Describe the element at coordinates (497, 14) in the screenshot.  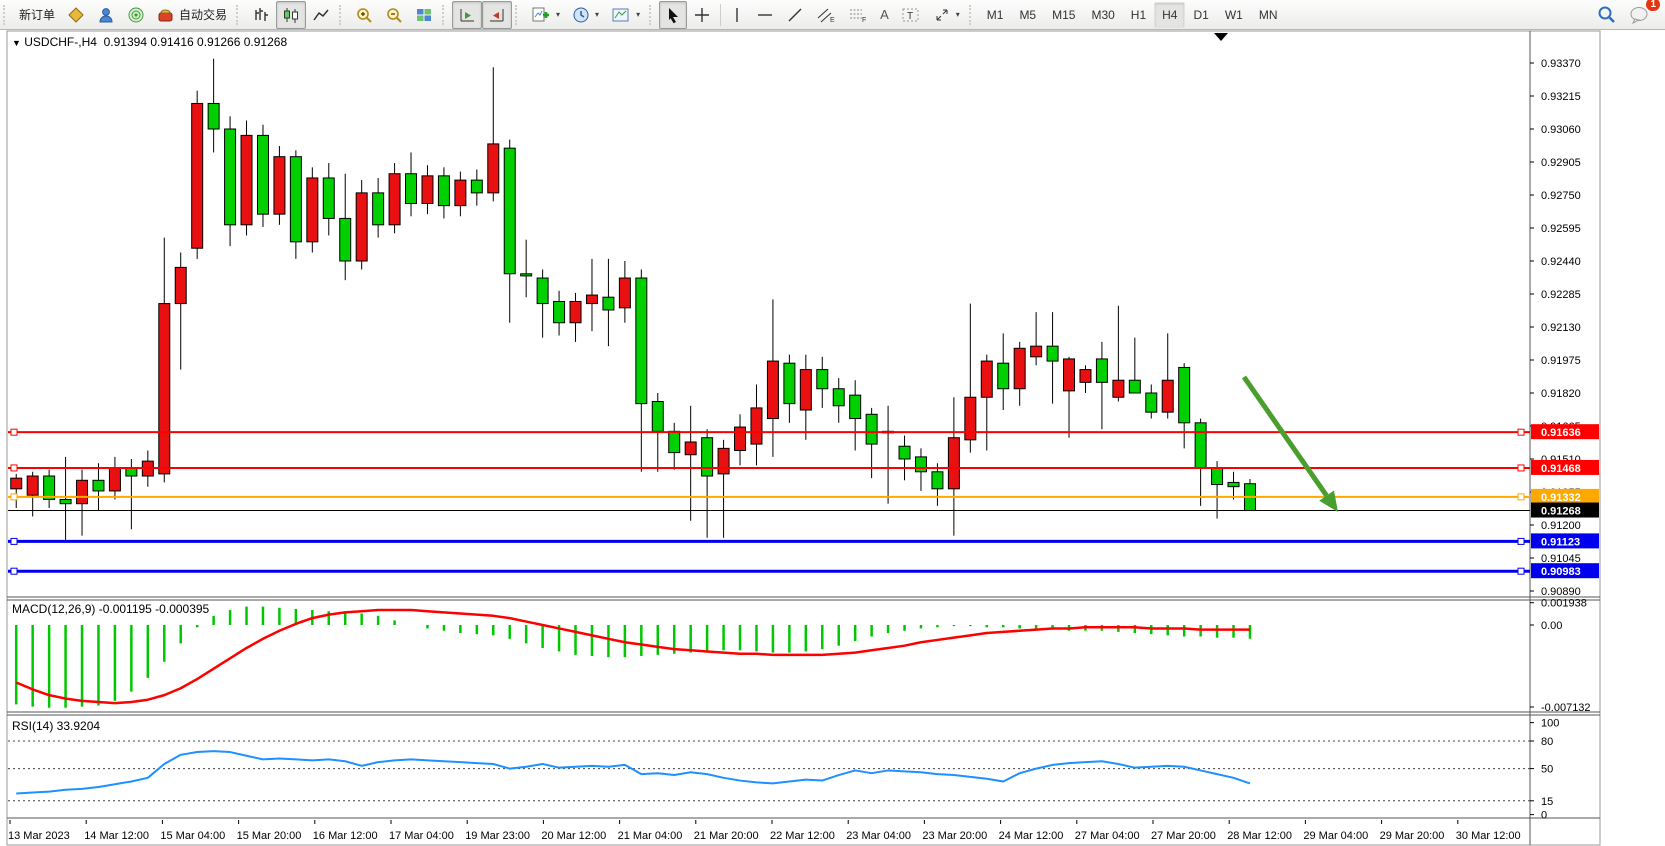
I see `auto-scroll-button` at that location.